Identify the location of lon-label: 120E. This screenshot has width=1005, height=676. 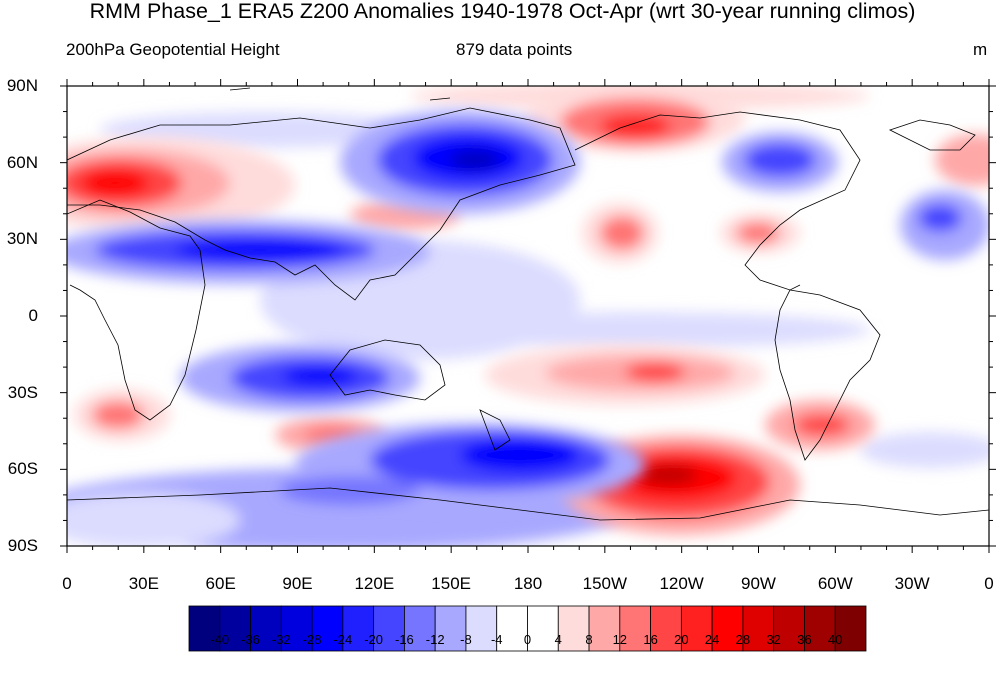
(374, 583).